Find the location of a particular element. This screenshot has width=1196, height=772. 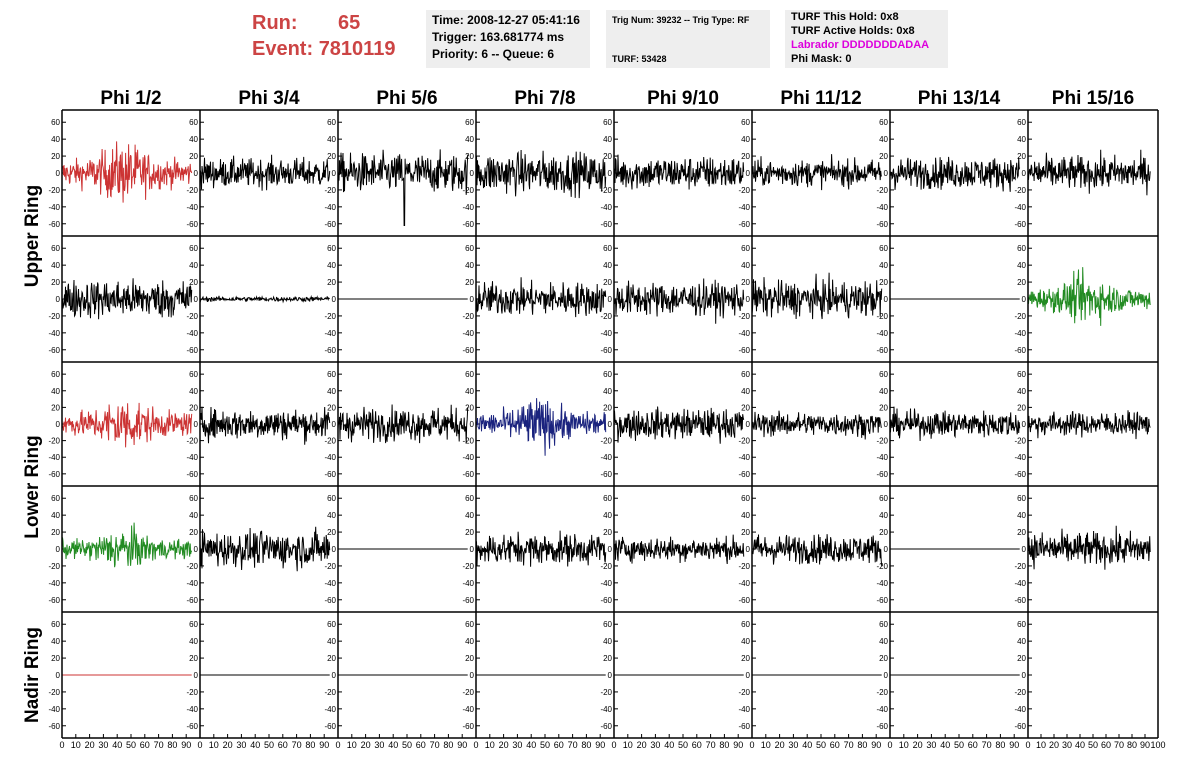

x-tick-label: 70 is located at coordinates (987, 745).